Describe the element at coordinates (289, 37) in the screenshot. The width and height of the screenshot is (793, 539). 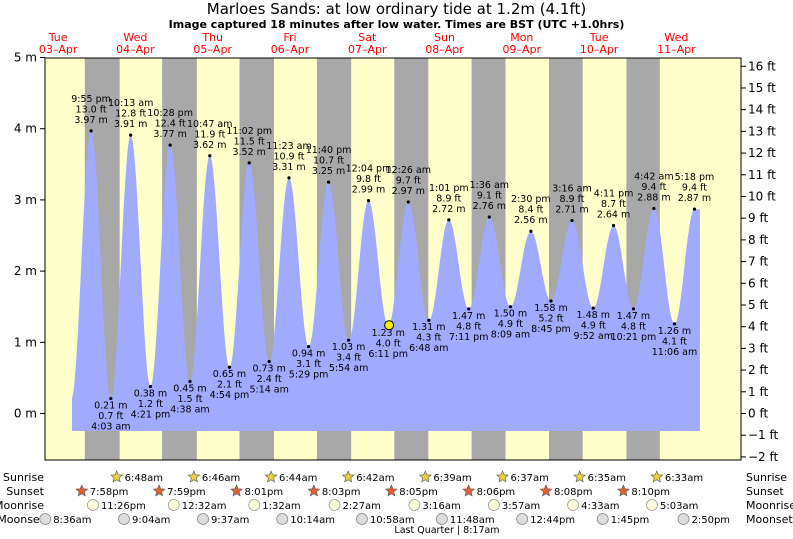
I see `day-label-dow: Fri` at that location.